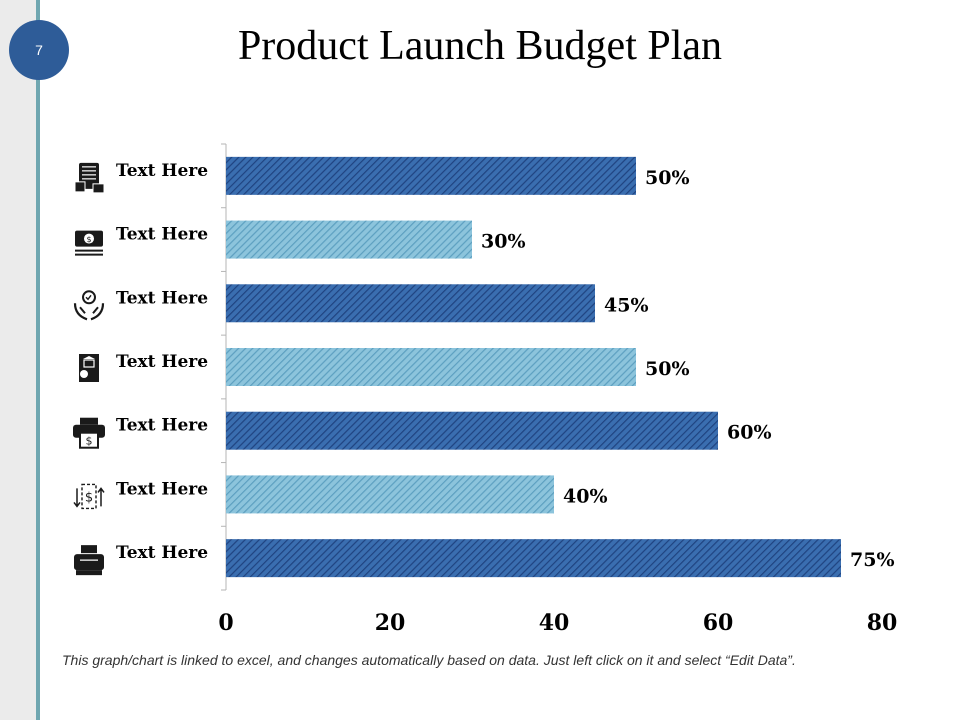  I want to click on side-strip, so click(18, 360).